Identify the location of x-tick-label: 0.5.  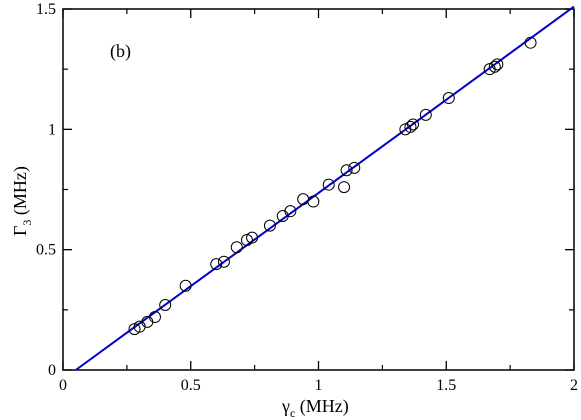
(191, 385).